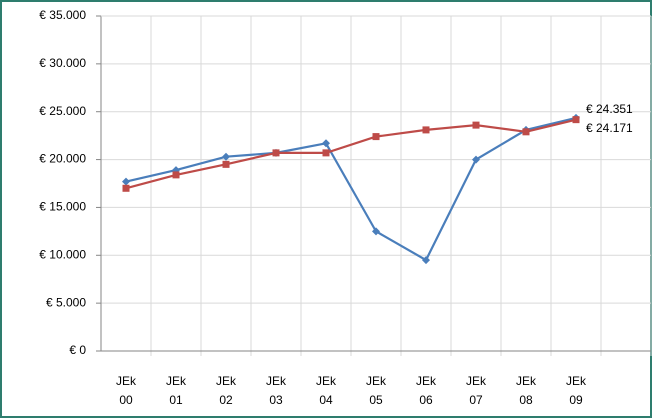 The image size is (652, 418). Describe the element at coordinates (351, 154) in the screenshot. I see `series-line` at that location.